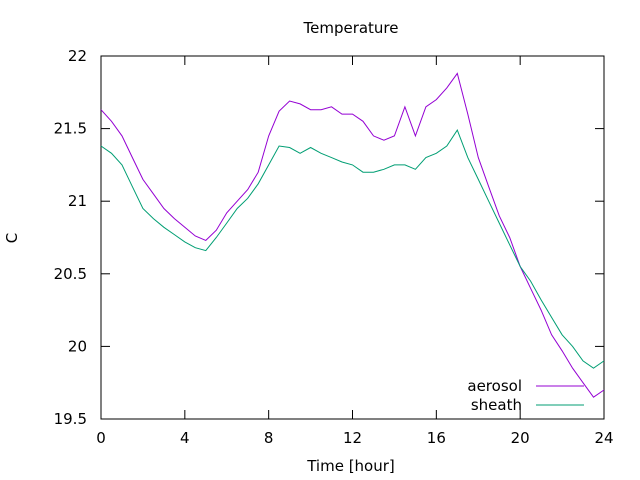  Describe the element at coordinates (70, 129) in the screenshot. I see `y-tick-label: 21.5` at that location.